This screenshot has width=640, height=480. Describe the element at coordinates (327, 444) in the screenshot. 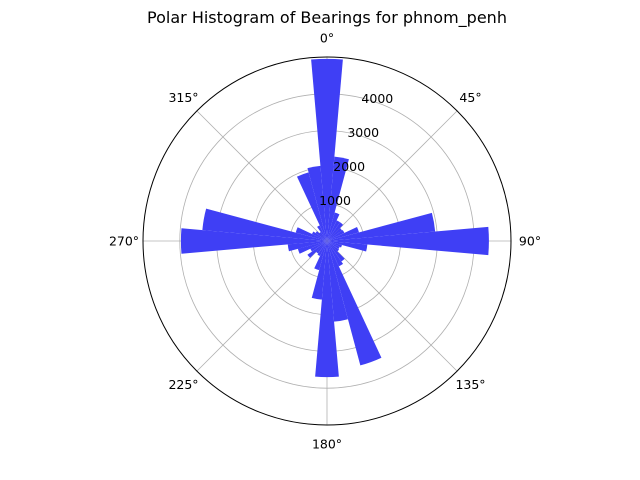

I see `angle-tick-label-180: 180°` at that location.